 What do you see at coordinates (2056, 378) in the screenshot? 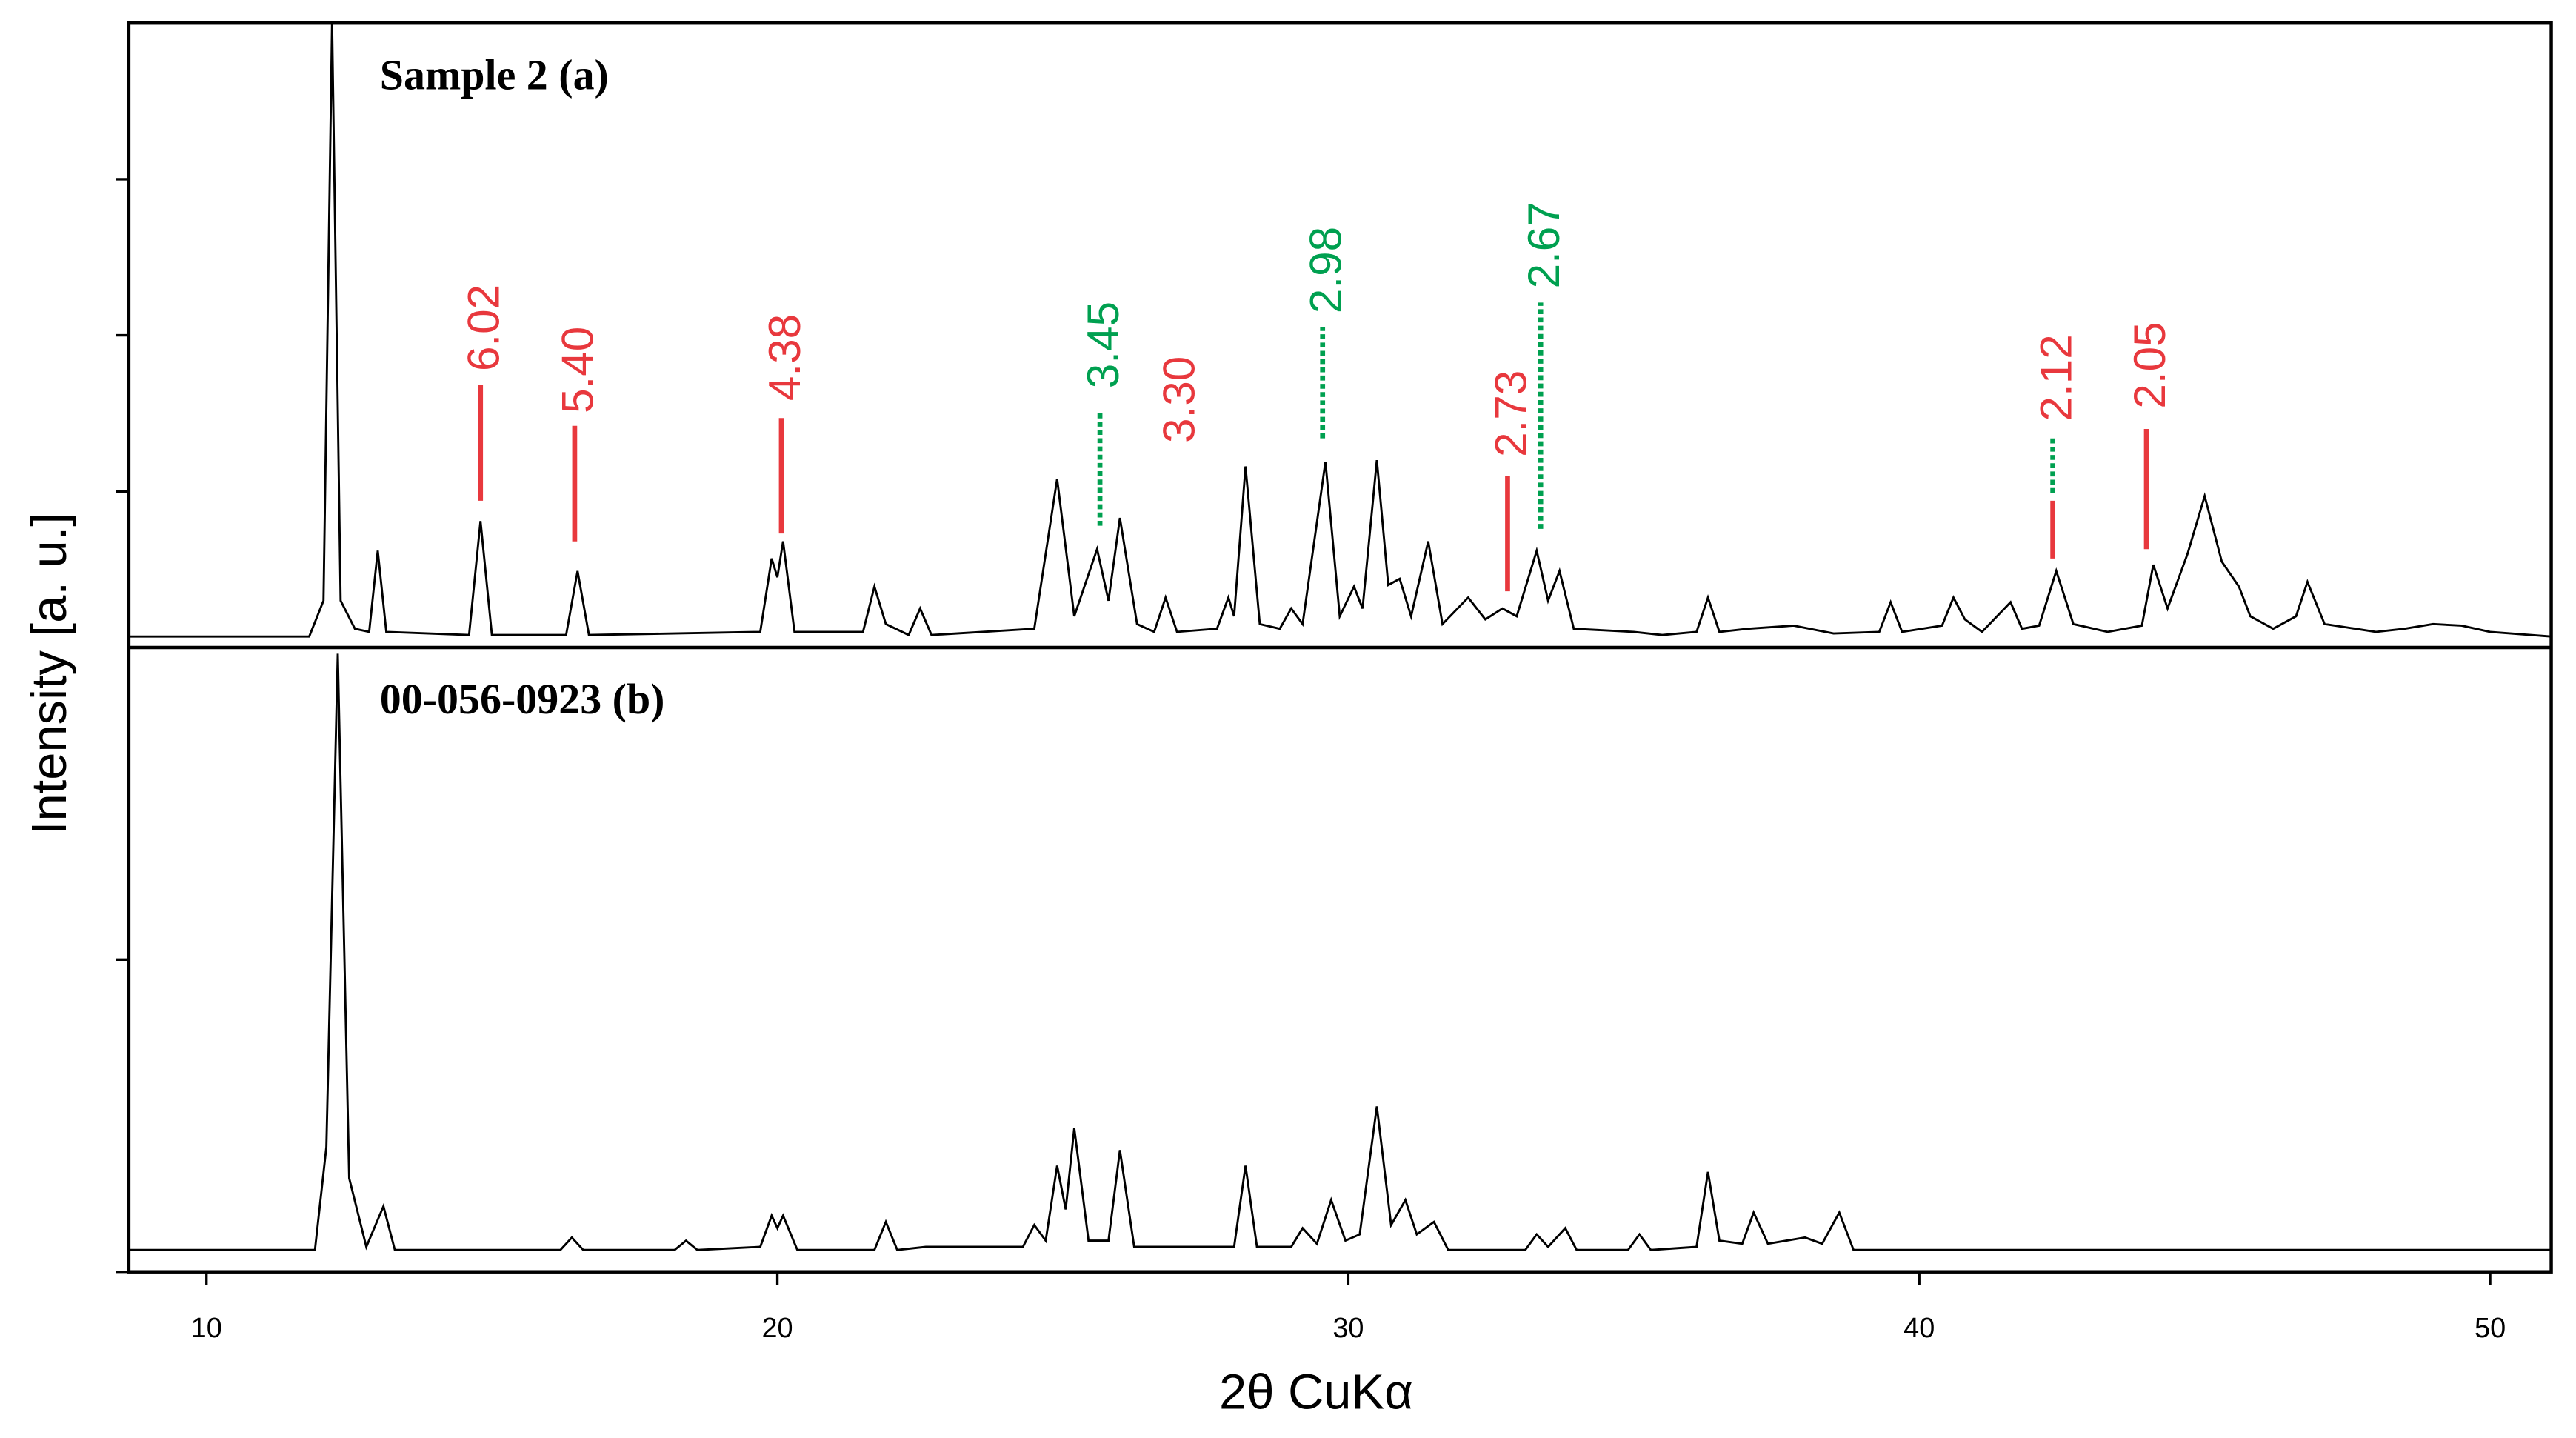
I see `d-spacing-label: 2.12` at bounding box center [2056, 378].